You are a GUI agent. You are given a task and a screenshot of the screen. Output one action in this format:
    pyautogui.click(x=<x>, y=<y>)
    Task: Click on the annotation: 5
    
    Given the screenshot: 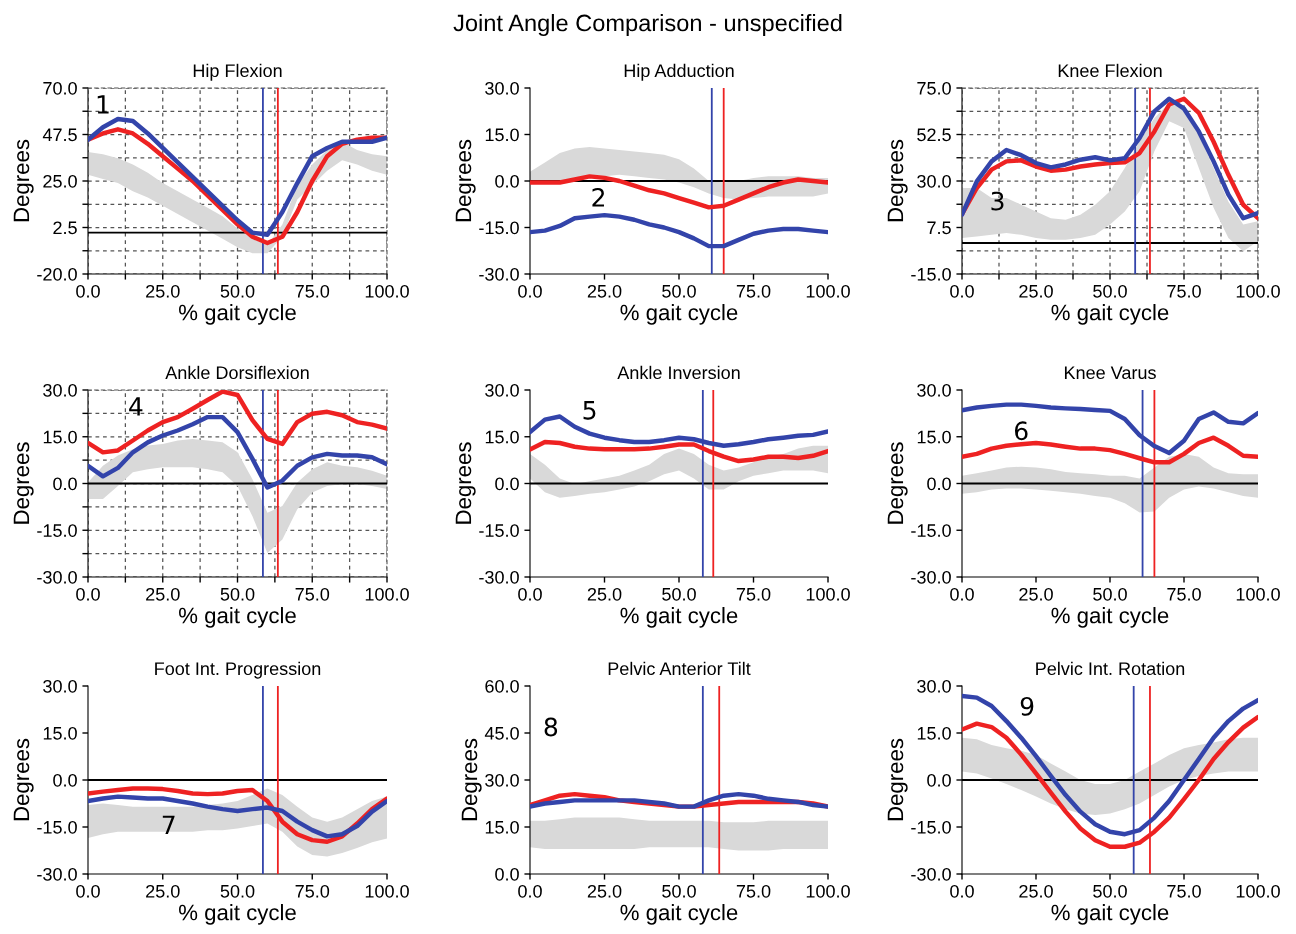 What is the action you would take?
    pyautogui.click(x=589, y=410)
    